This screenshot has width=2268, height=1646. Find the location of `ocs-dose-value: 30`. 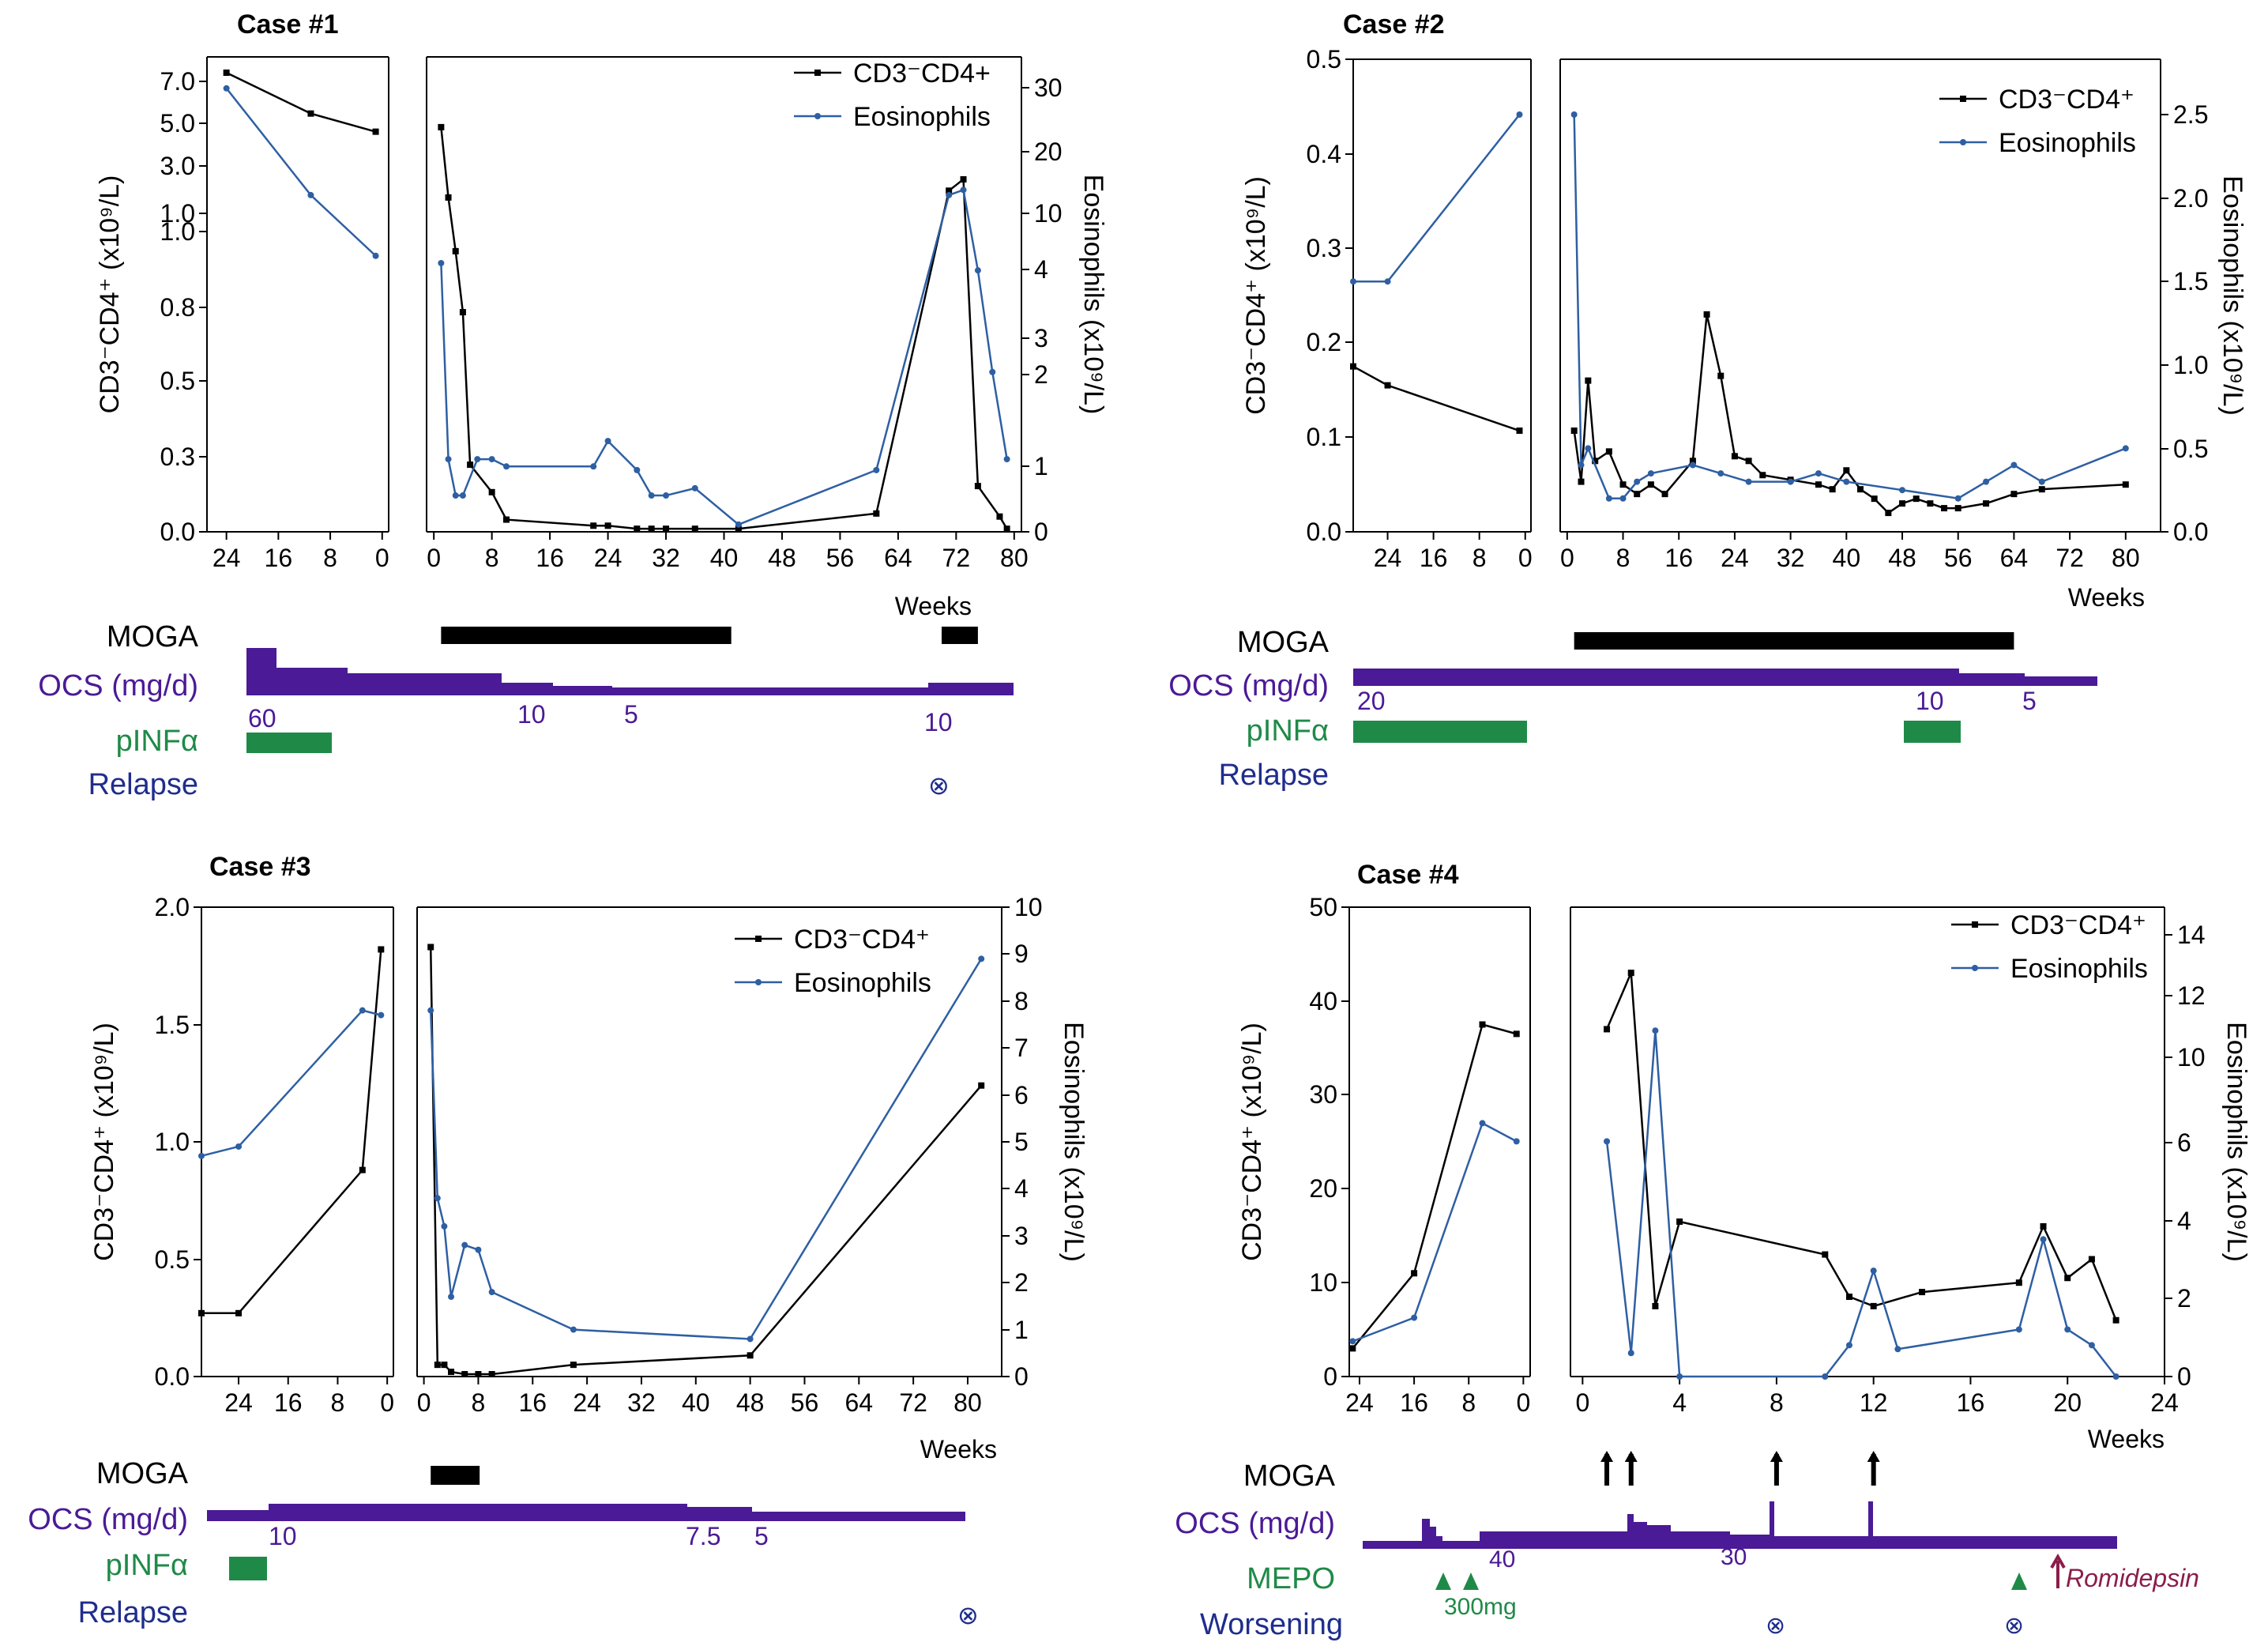

ocs-dose-value: 30 is located at coordinates (1734, 1557).